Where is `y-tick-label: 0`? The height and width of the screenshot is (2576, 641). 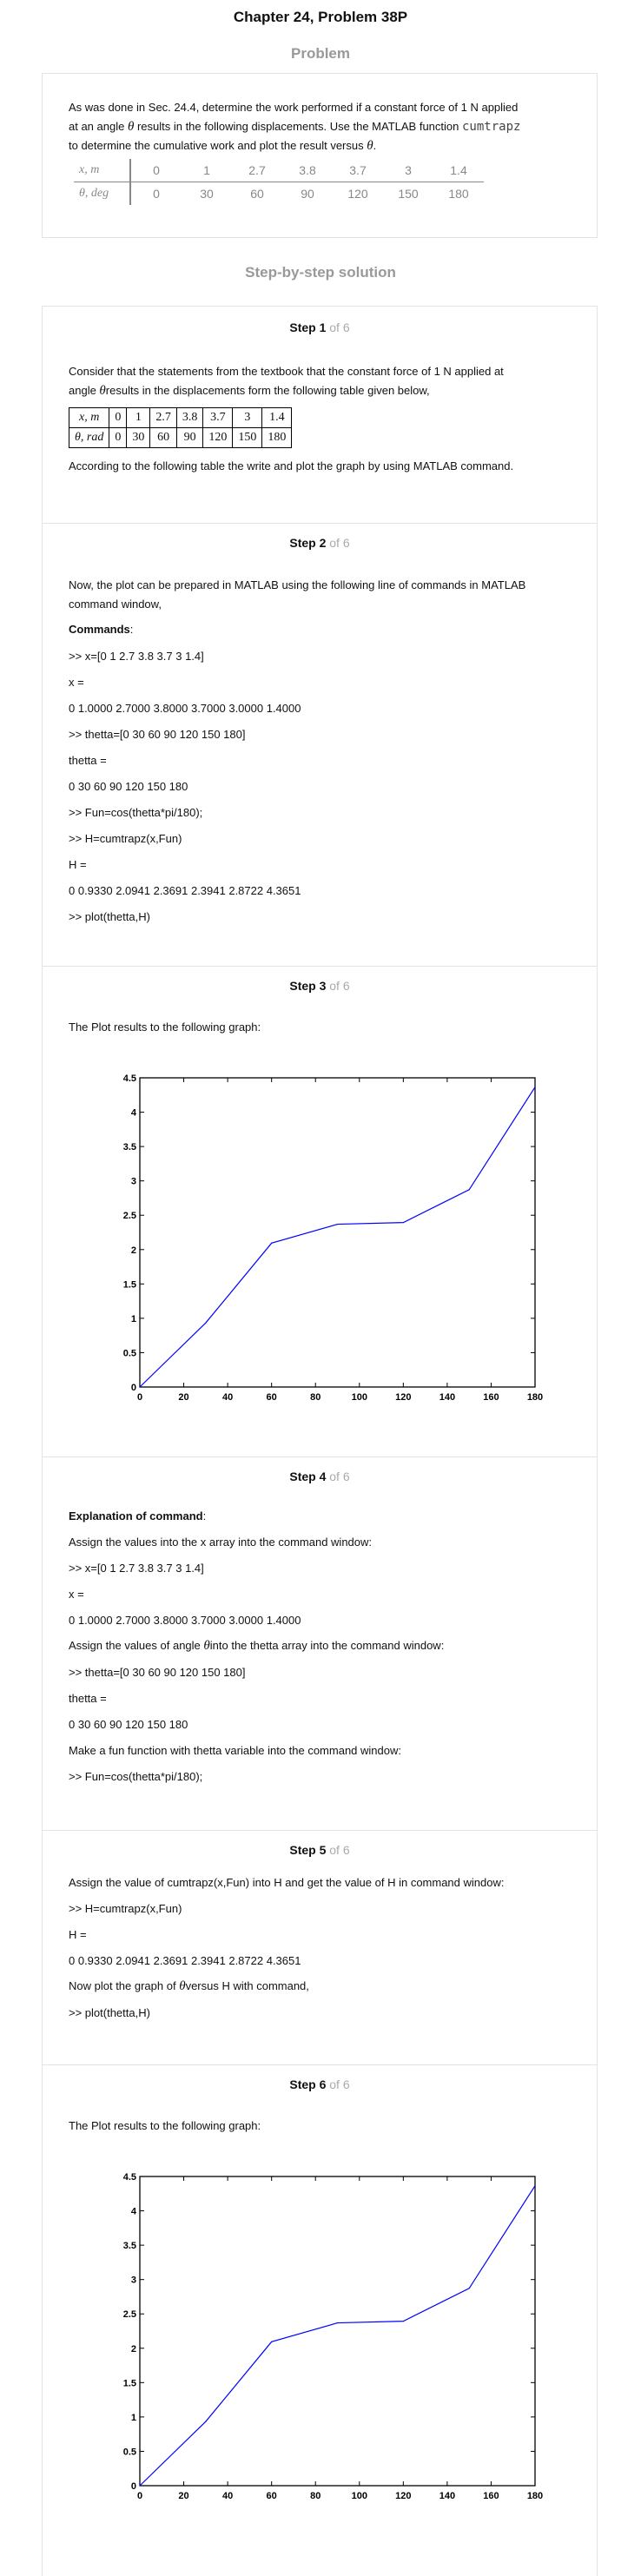
y-tick-label: 0 is located at coordinates (133, 2486).